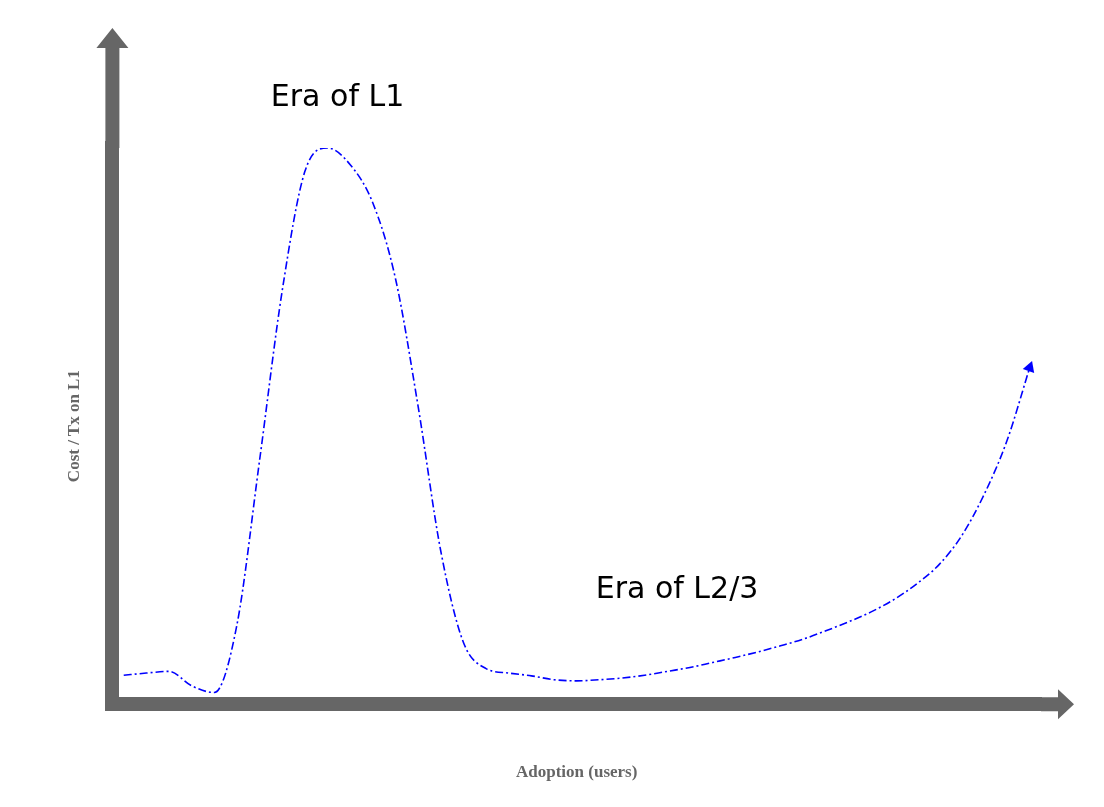 The height and width of the screenshot is (807, 1104). Describe the element at coordinates (73, 426) in the screenshot. I see `y-axis-title: Cost / Tx on L1` at that location.